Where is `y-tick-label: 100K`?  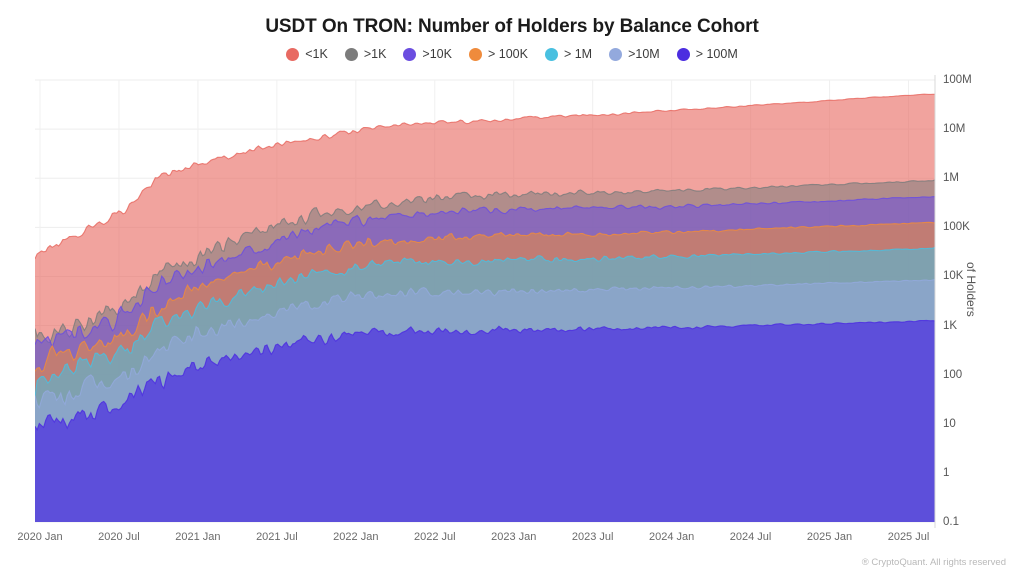 y-tick-label: 100K is located at coordinates (956, 227).